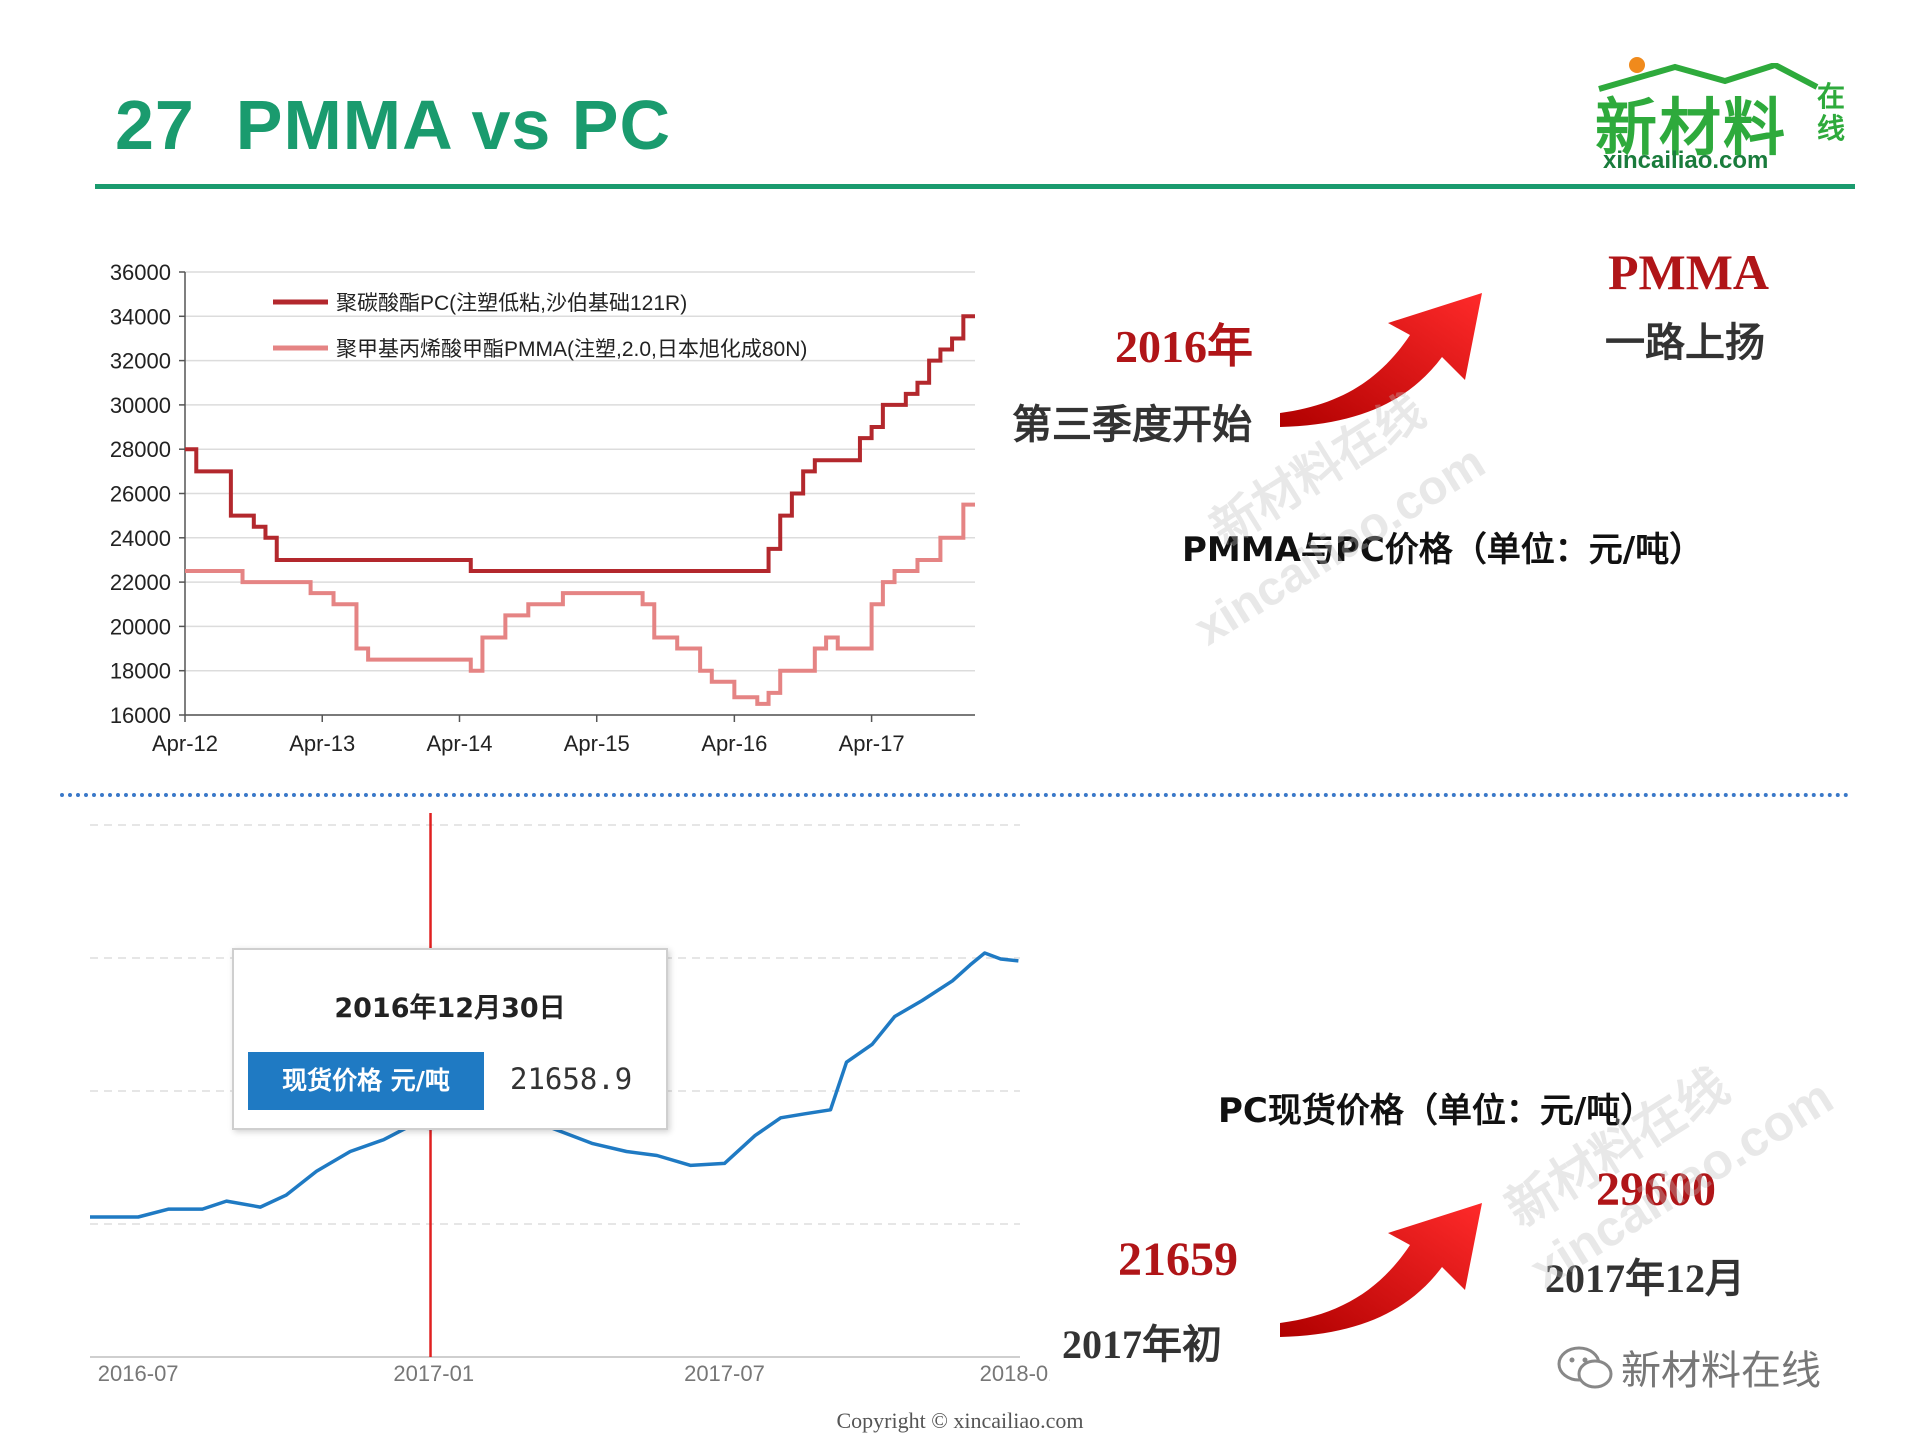  Describe the element at coordinates (140, 449) in the screenshot. I see `y-tick-label: 28000` at that location.